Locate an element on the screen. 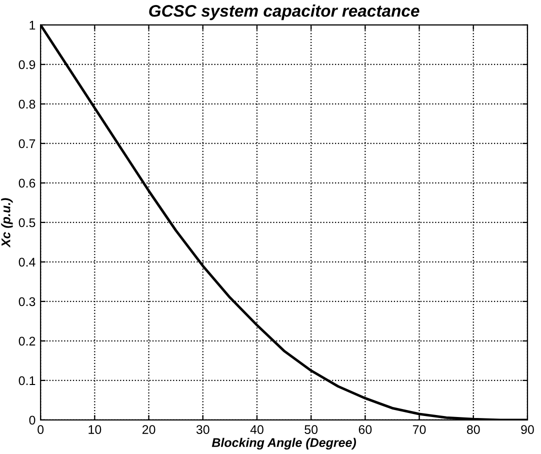 The image size is (541, 454). y-tick-label: 0.2 is located at coordinates (27, 341).